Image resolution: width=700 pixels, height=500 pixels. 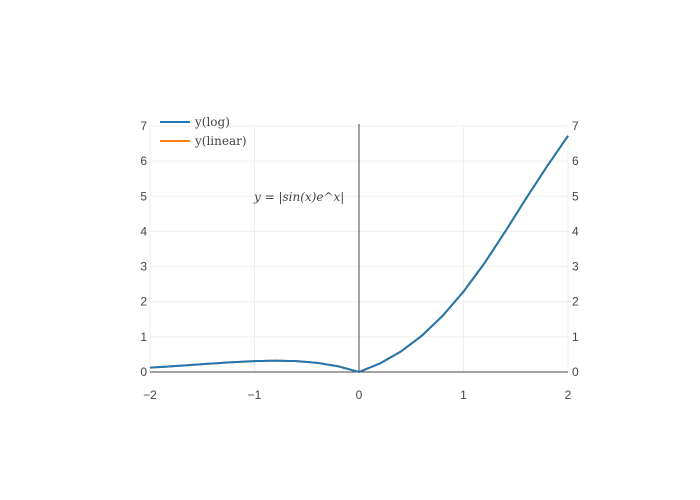 I want to click on legend: y(log) y(linear), so click(x=203, y=131).